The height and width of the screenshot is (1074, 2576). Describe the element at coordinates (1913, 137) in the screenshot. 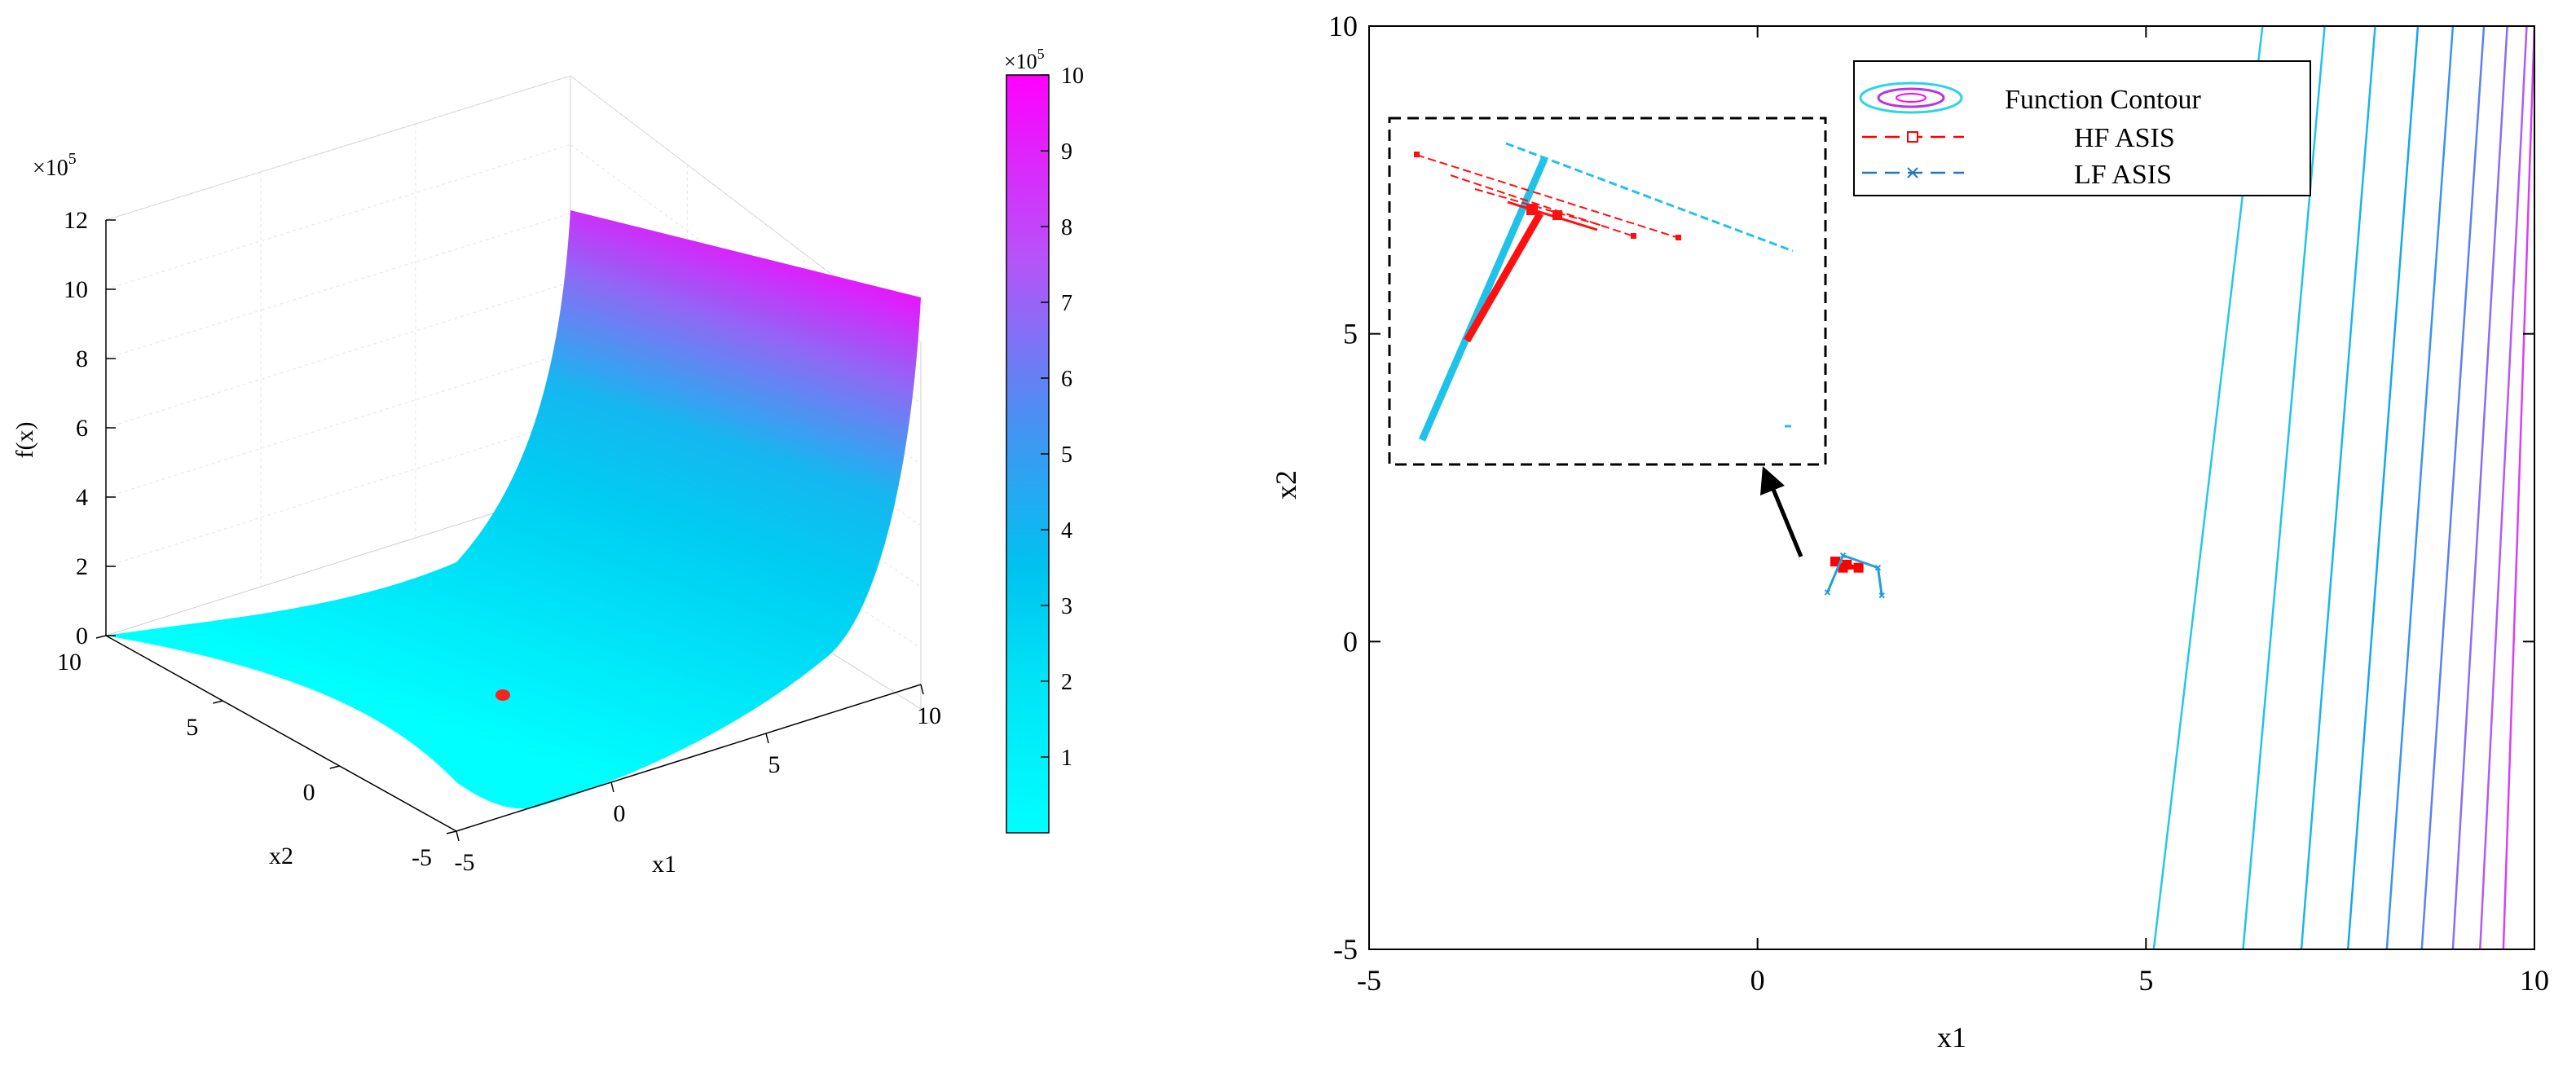

I see `legend-hf-swatch` at that location.